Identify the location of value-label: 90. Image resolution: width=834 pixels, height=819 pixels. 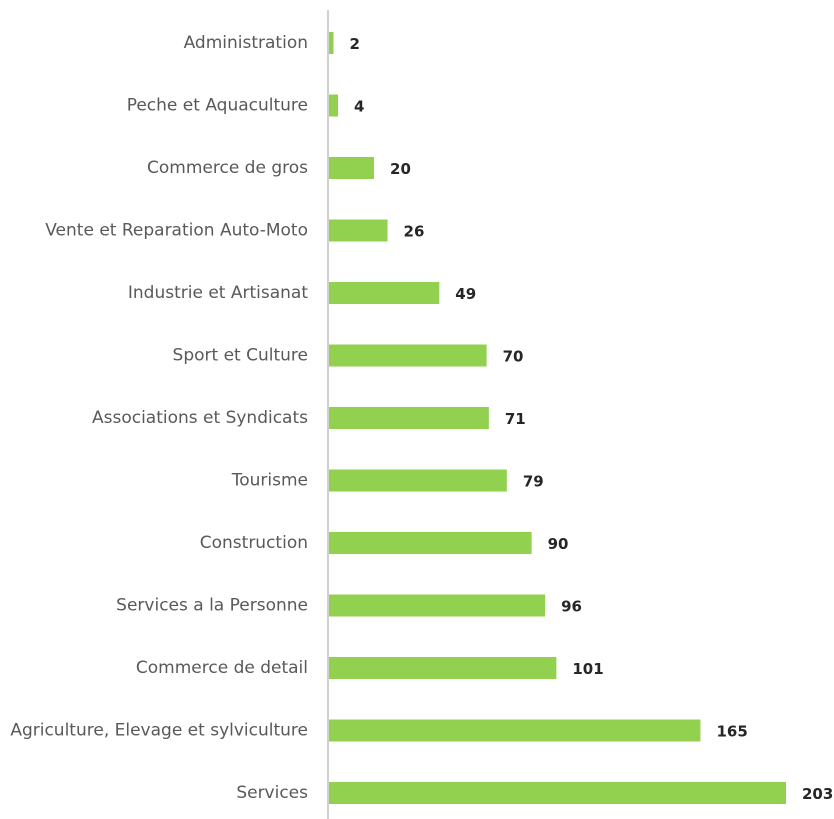
(558, 544).